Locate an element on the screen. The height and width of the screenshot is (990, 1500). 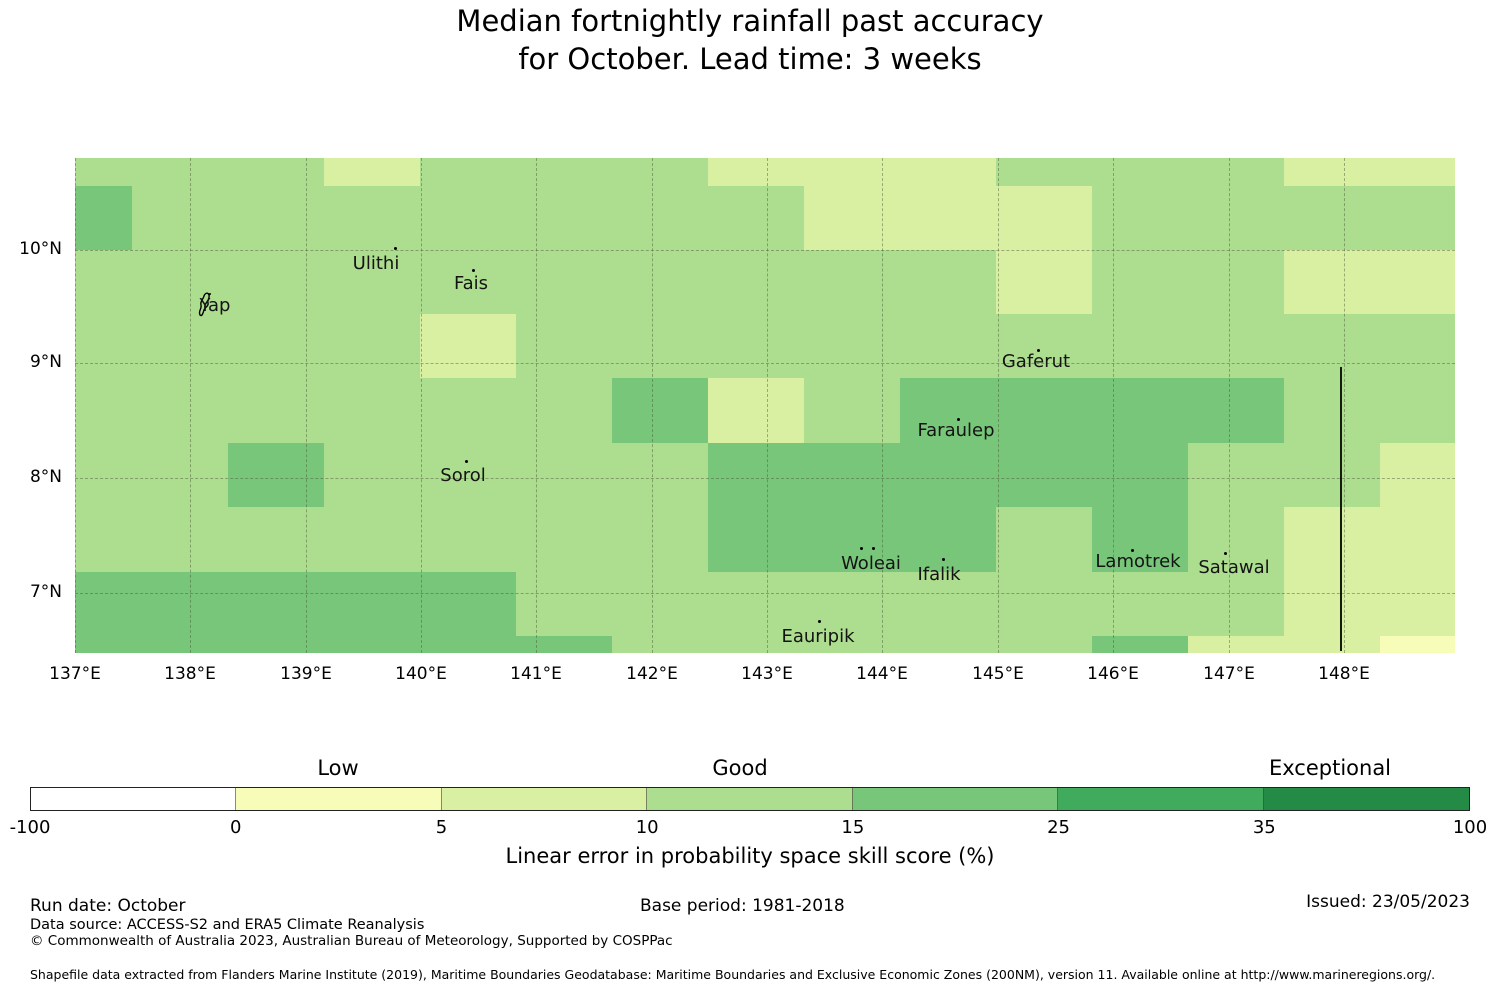
yap-island-outline is located at coordinates (204, 304).